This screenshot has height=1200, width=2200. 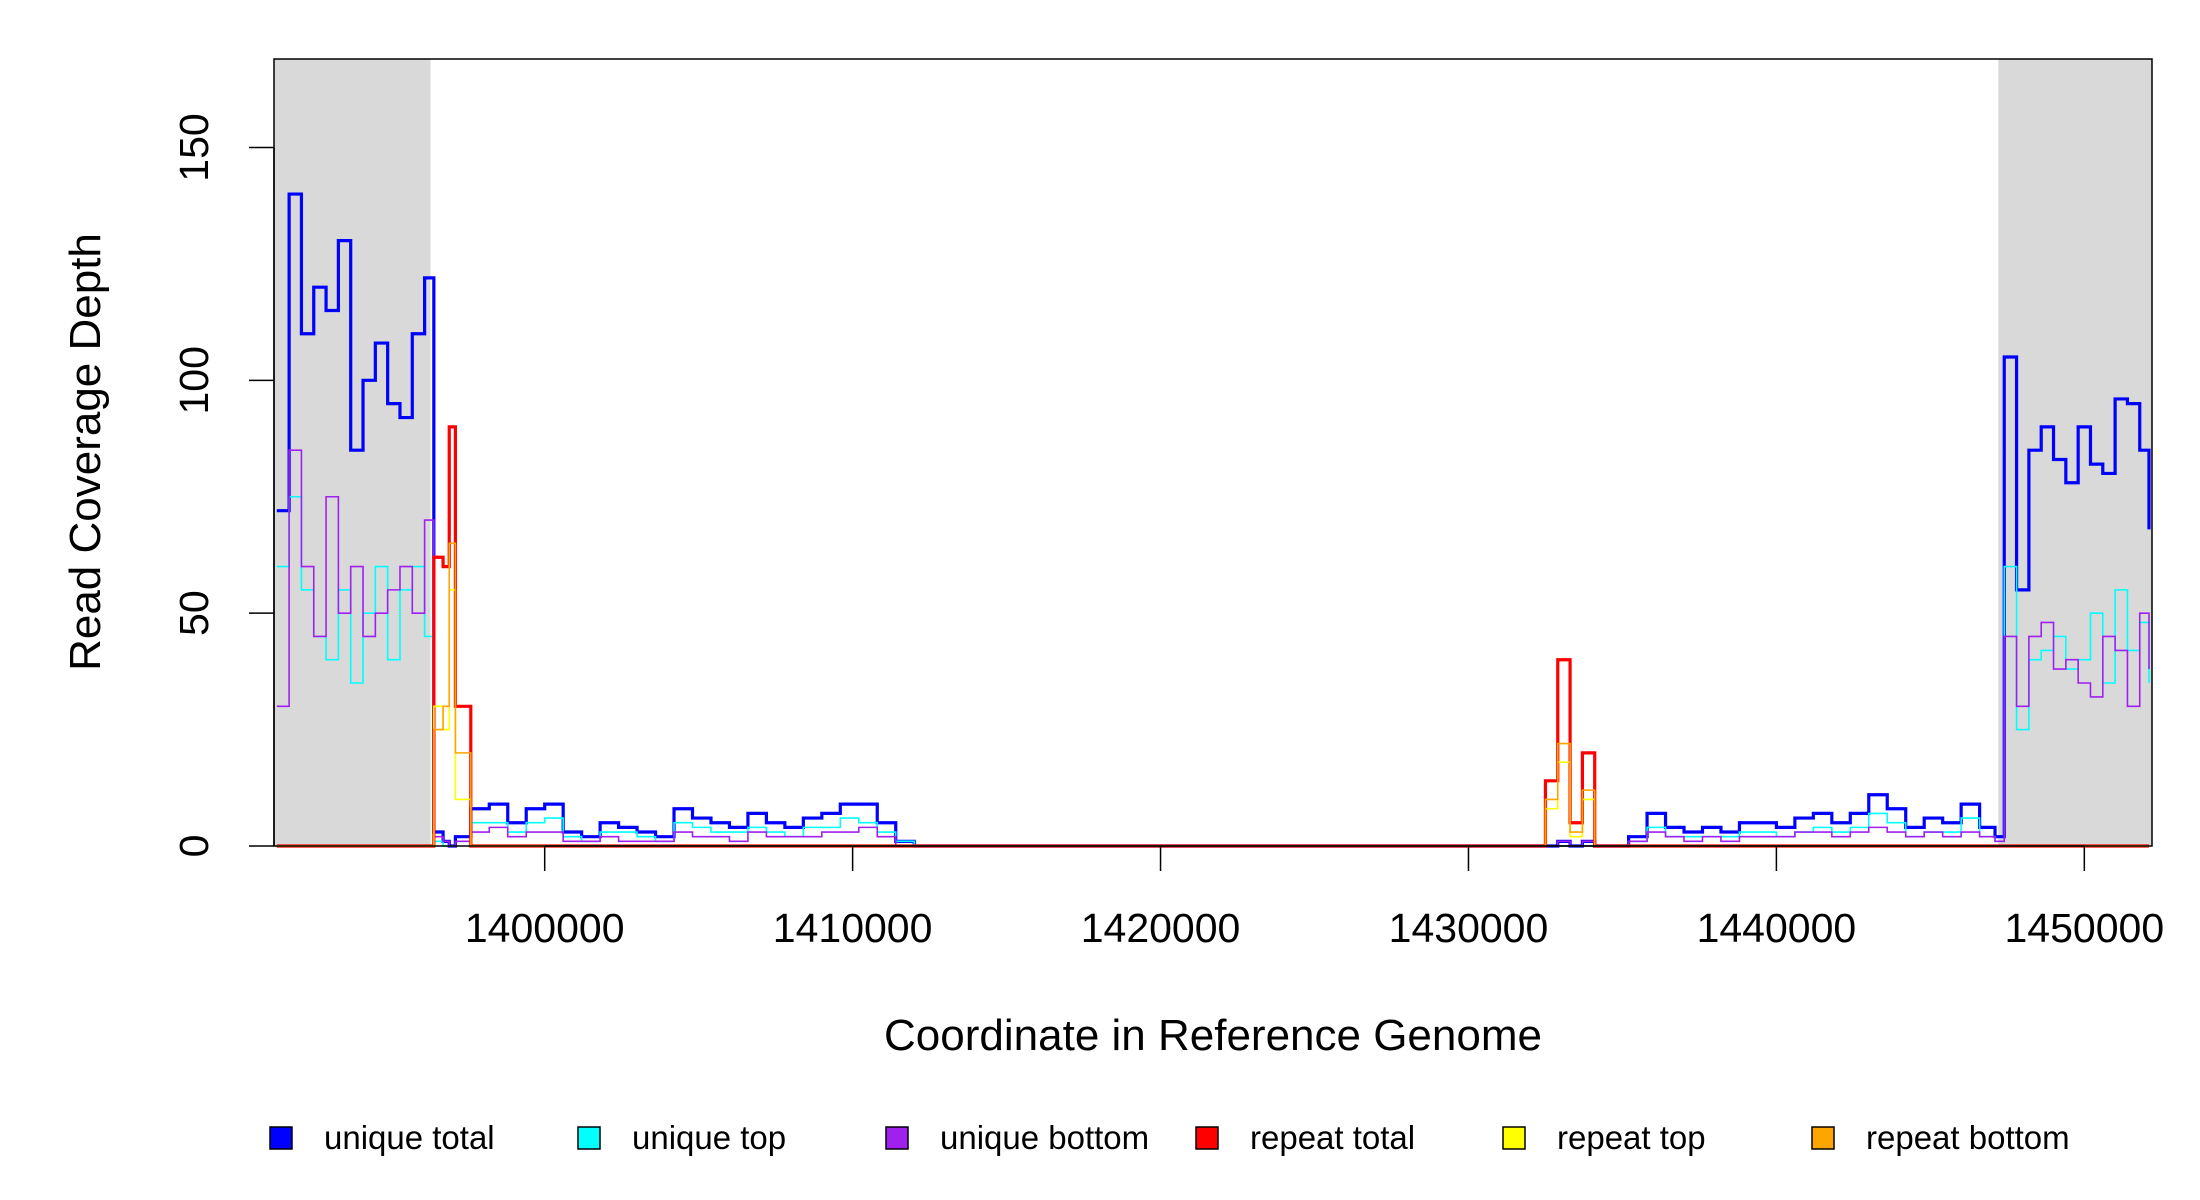 What do you see at coordinates (2085, 928) in the screenshot?
I see `x-tick-label: 1450000` at bounding box center [2085, 928].